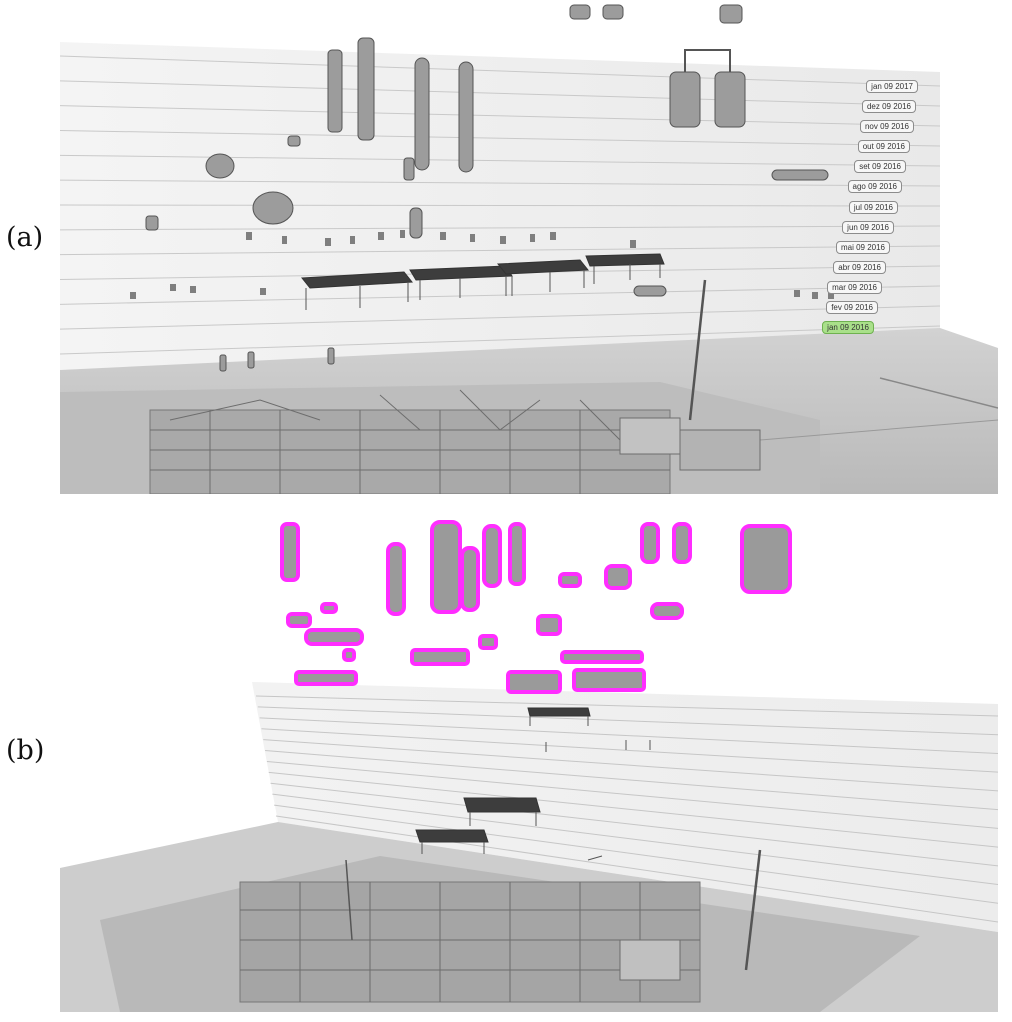 The width and height of the screenshot is (1012, 1022). Describe the element at coordinates (868, 227) in the screenshot. I see `timeline-date-chip: jun 09 2016` at that location.